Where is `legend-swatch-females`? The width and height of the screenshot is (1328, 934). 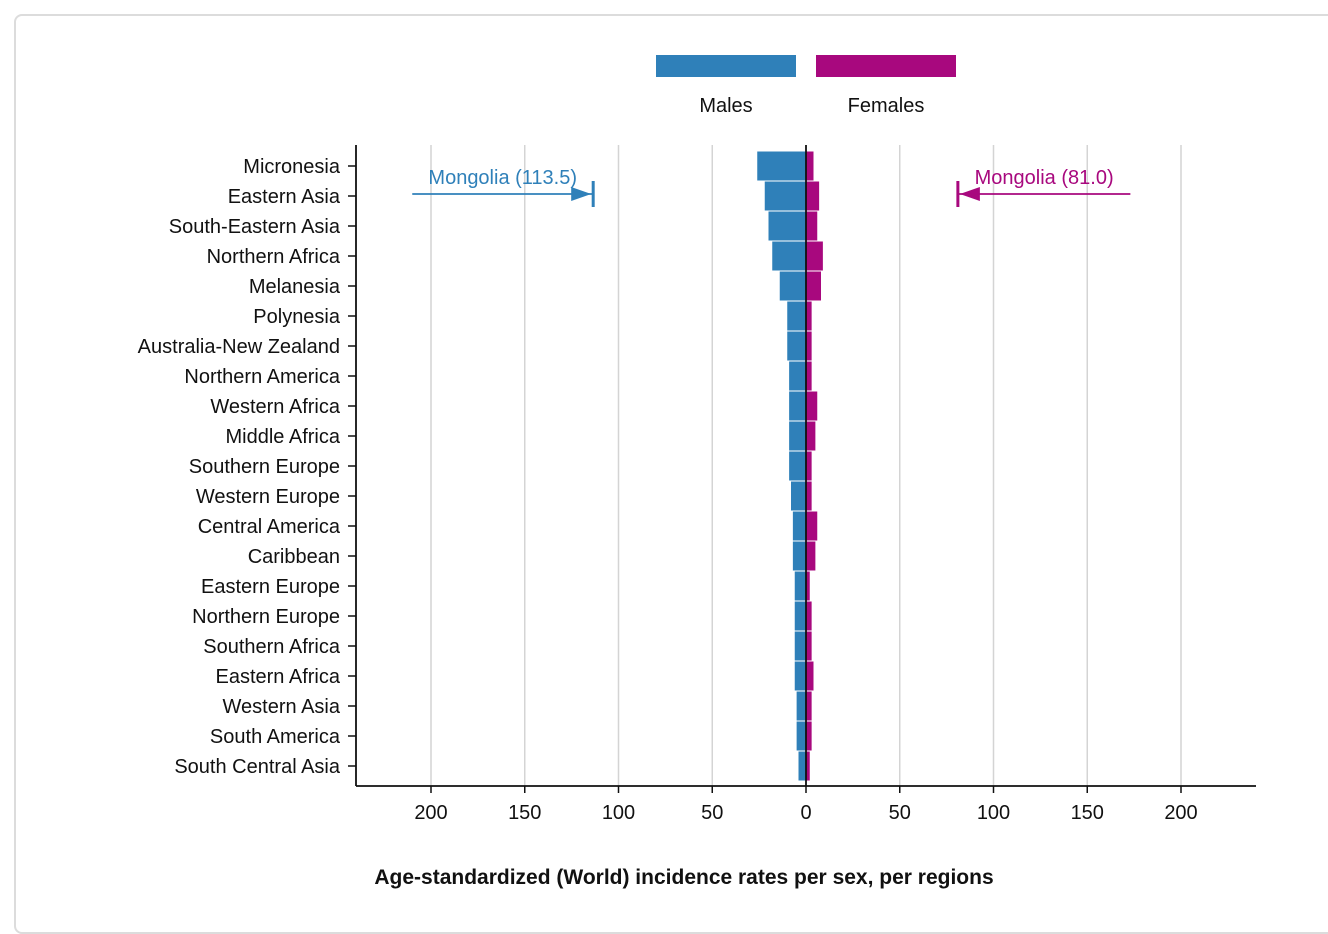 legend-swatch-females is located at coordinates (886, 66).